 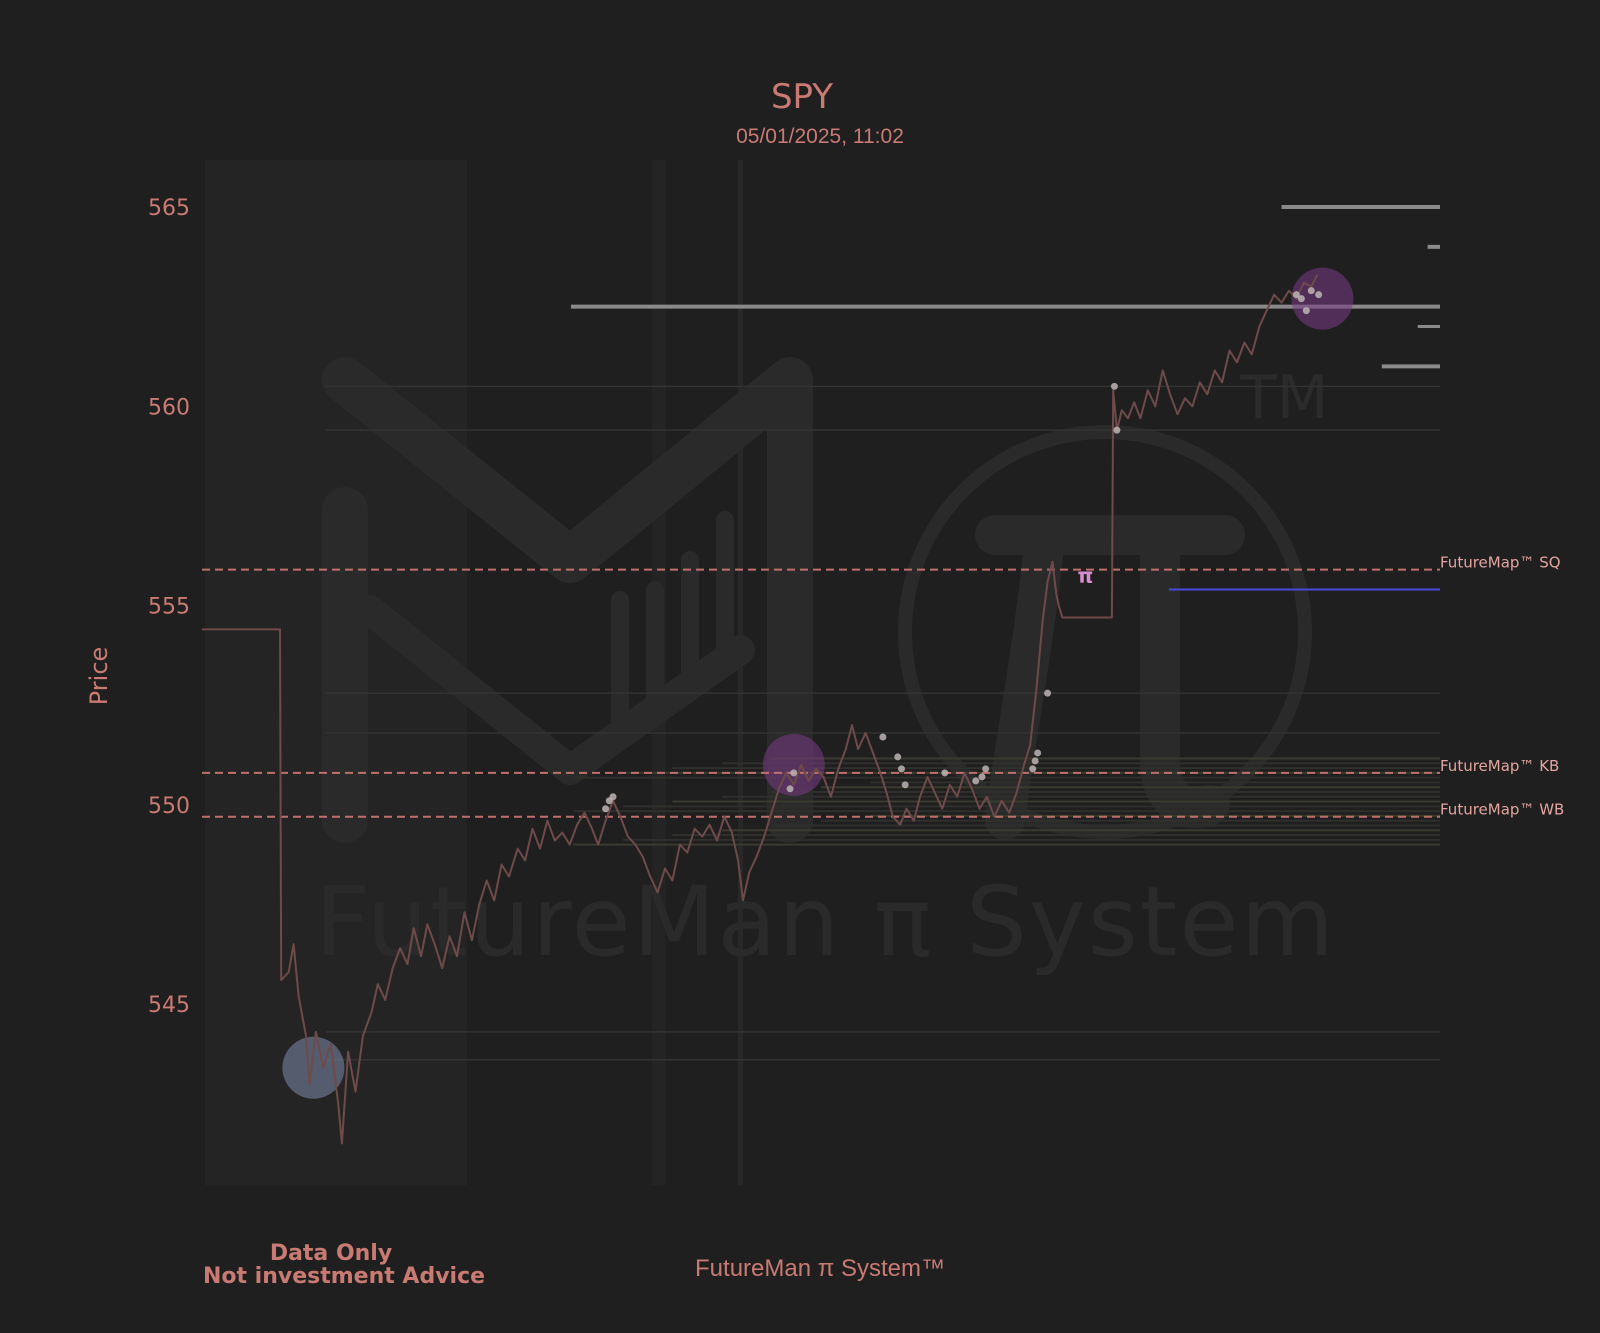 What do you see at coordinates (331, 1253) in the screenshot?
I see `footer-disclaimer-line1: Data Only` at bounding box center [331, 1253].